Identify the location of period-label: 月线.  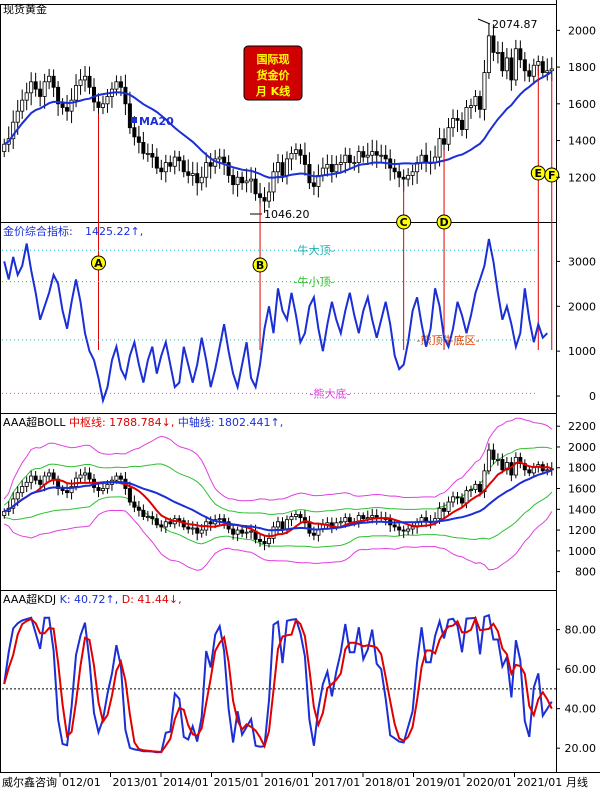
(577, 782).